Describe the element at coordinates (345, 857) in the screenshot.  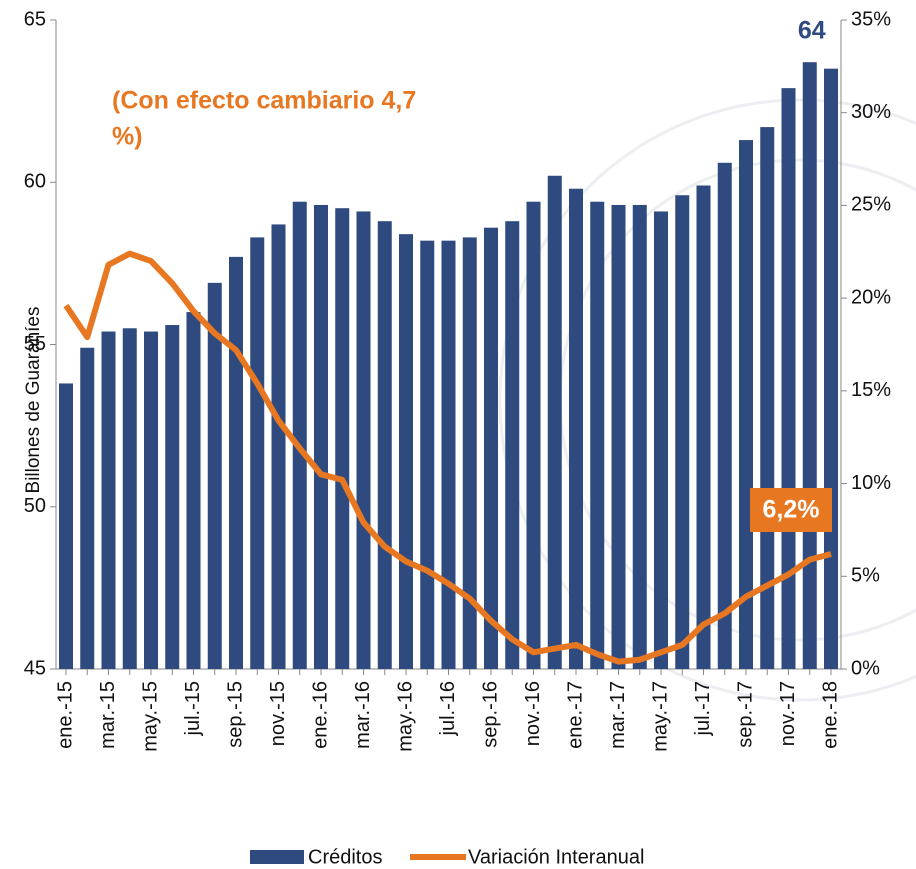
I see `legend-label: Créditos` at that location.